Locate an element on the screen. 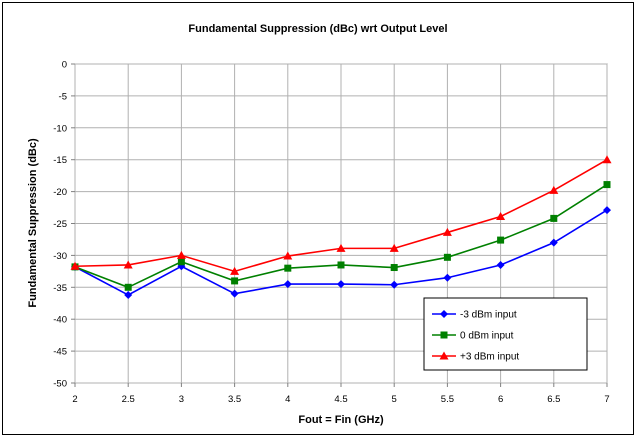 The height and width of the screenshot is (439, 638). legend-box is located at coordinates (505, 334).